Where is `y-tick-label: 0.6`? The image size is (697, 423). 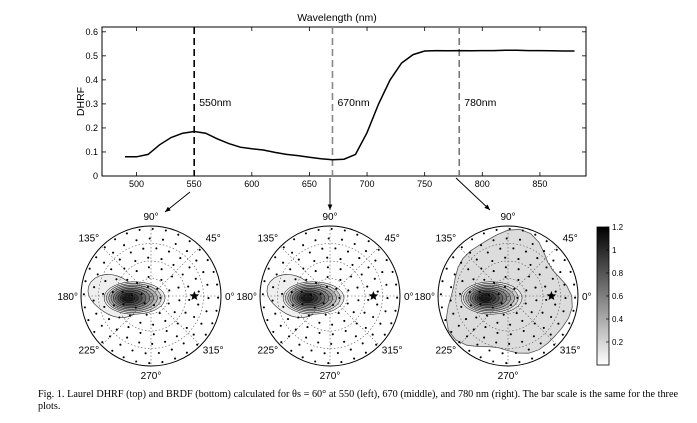 y-tick-label: 0.6 is located at coordinates (91, 32).